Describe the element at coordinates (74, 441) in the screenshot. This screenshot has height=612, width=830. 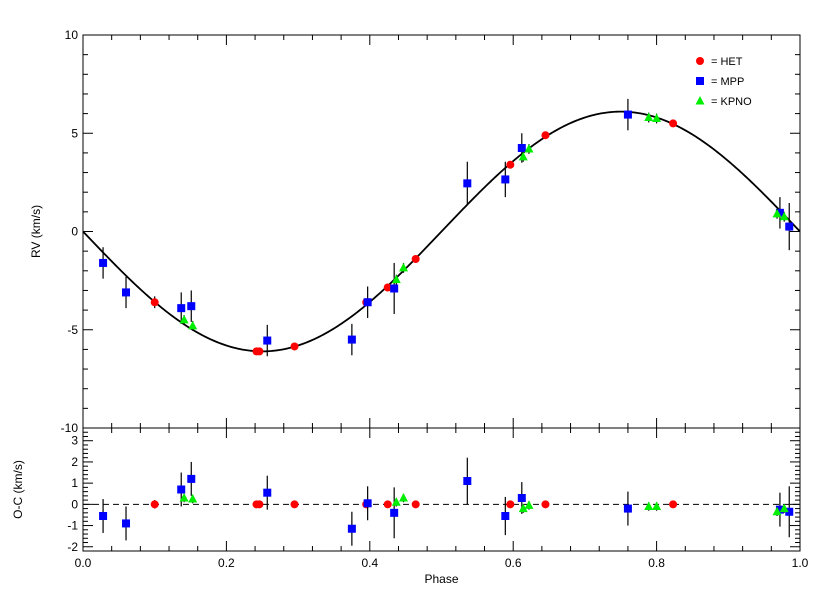
I see `residuals-y-tick-label: 3` at that location.